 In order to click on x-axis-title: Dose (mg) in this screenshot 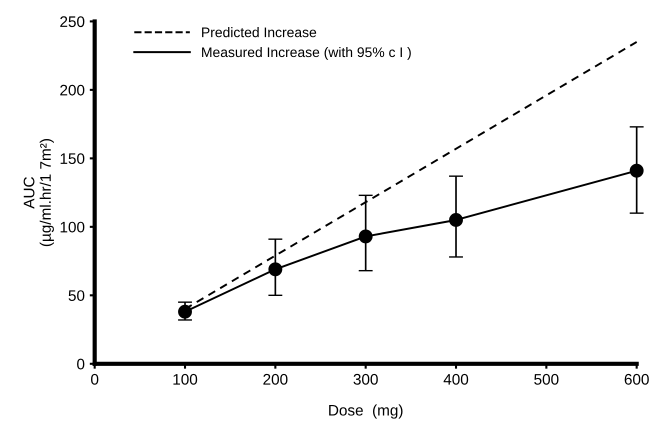, I will do `click(366, 411)`.